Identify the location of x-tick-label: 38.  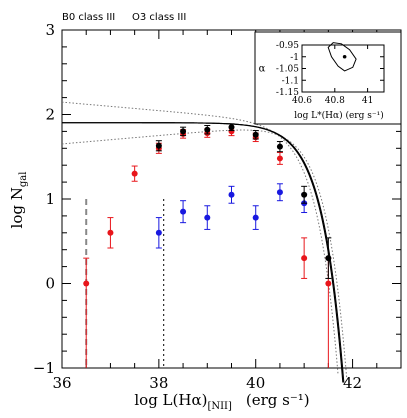
(158, 383).